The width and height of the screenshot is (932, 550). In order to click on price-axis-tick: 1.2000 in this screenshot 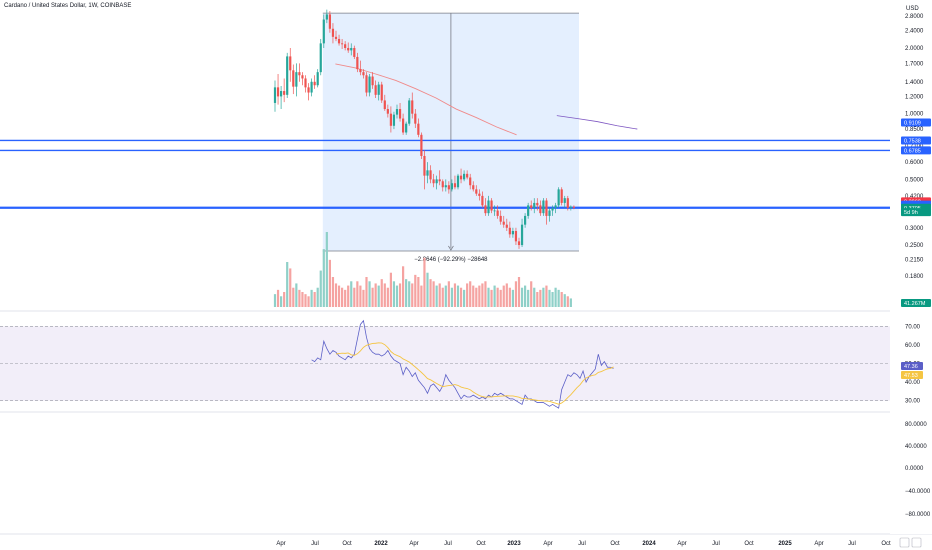, I will do `click(914, 97)`.